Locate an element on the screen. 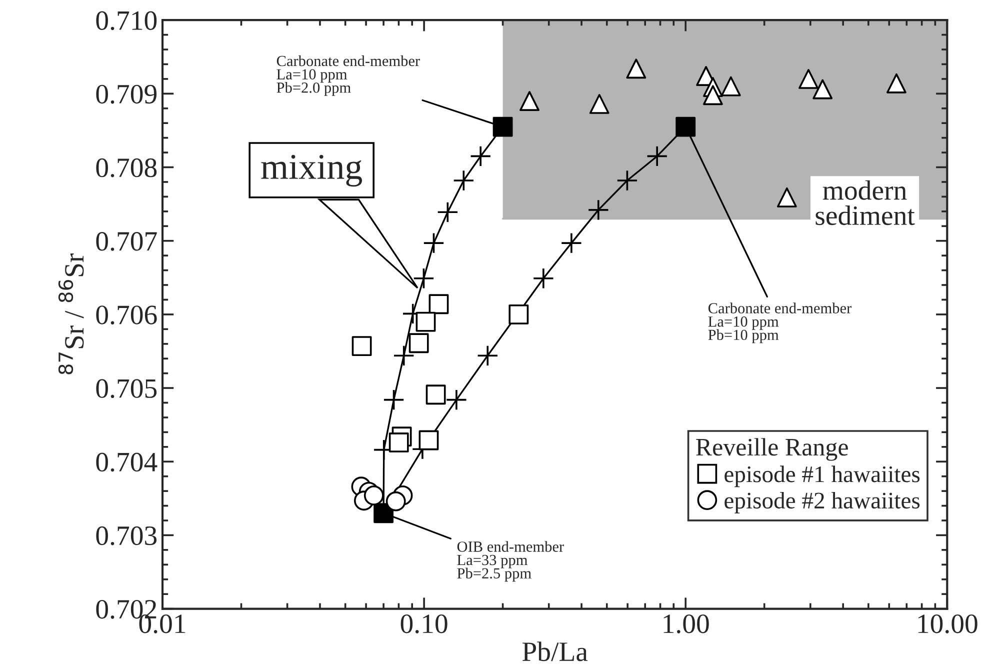  annotation: Carbonate end-member La=10 ppm Pb=2.0 ppm is located at coordinates (348, 75).